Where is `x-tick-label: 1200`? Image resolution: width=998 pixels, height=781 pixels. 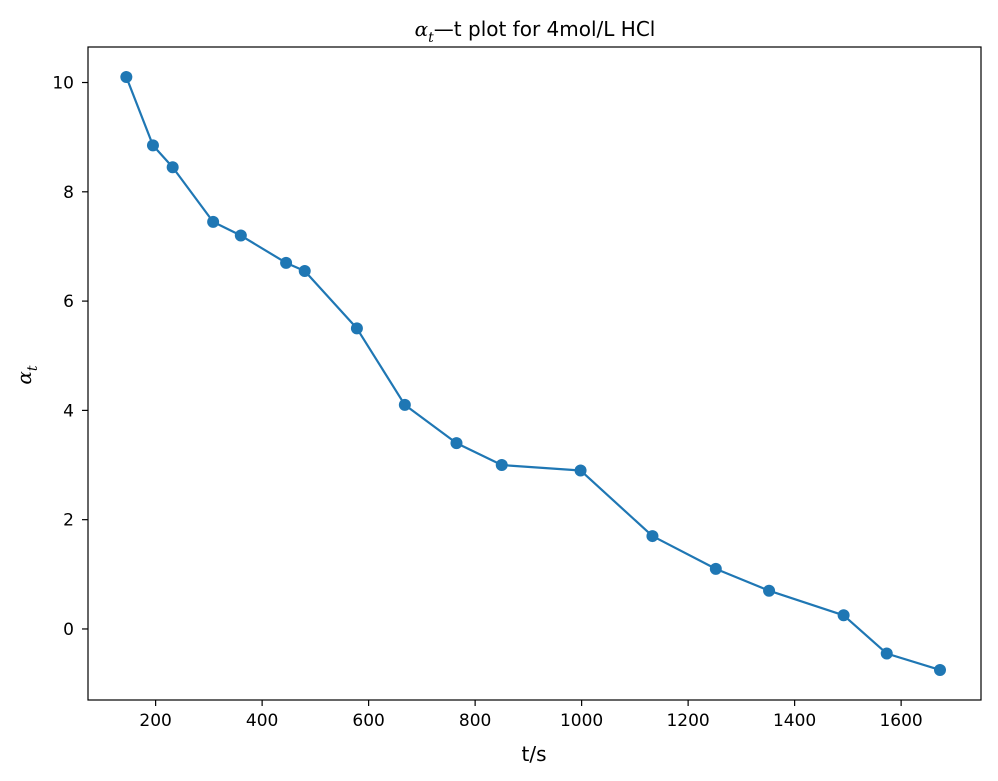 x-tick-label: 1200 is located at coordinates (687, 721).